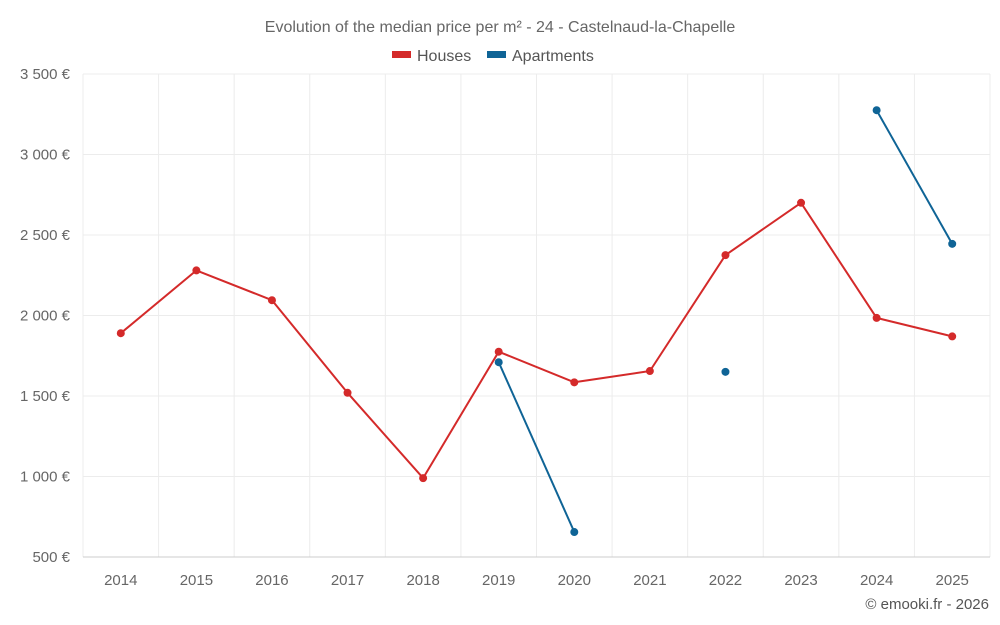 The height and width of the screenshot is (625, 1000). What do you see at coordinates (649, 580) in the screenshot?
I see `x-tick-label: 2021` at bounding box center [649, 580].